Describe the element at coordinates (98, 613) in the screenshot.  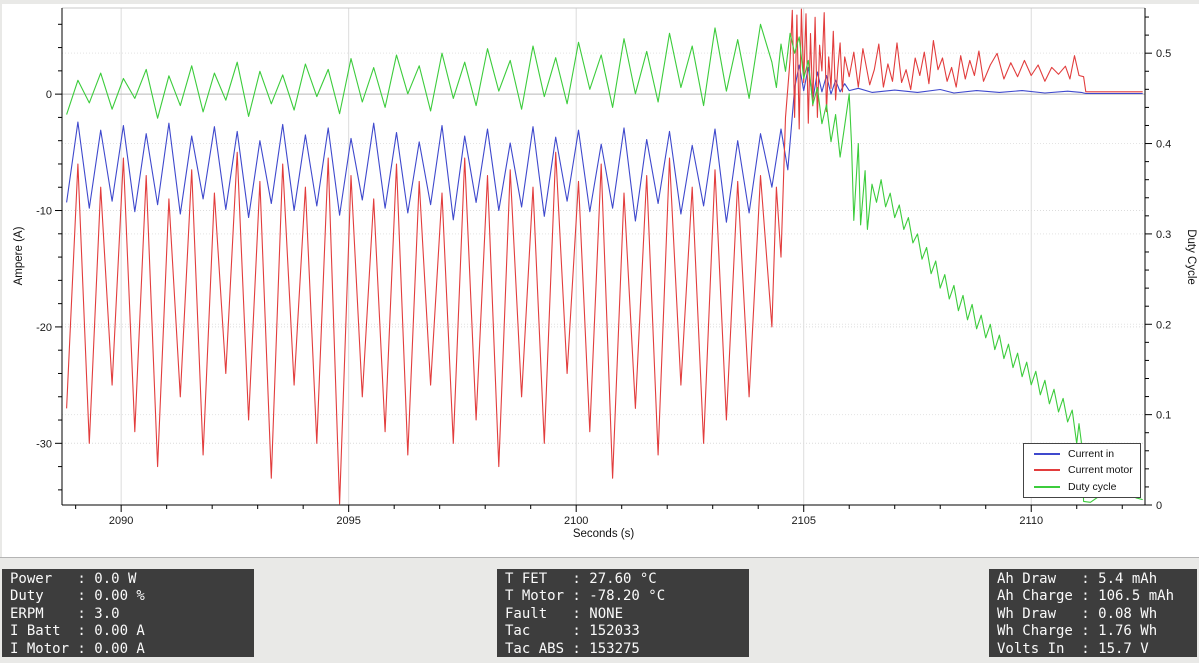
I see `telemetry-value: : 3.0` at that location.